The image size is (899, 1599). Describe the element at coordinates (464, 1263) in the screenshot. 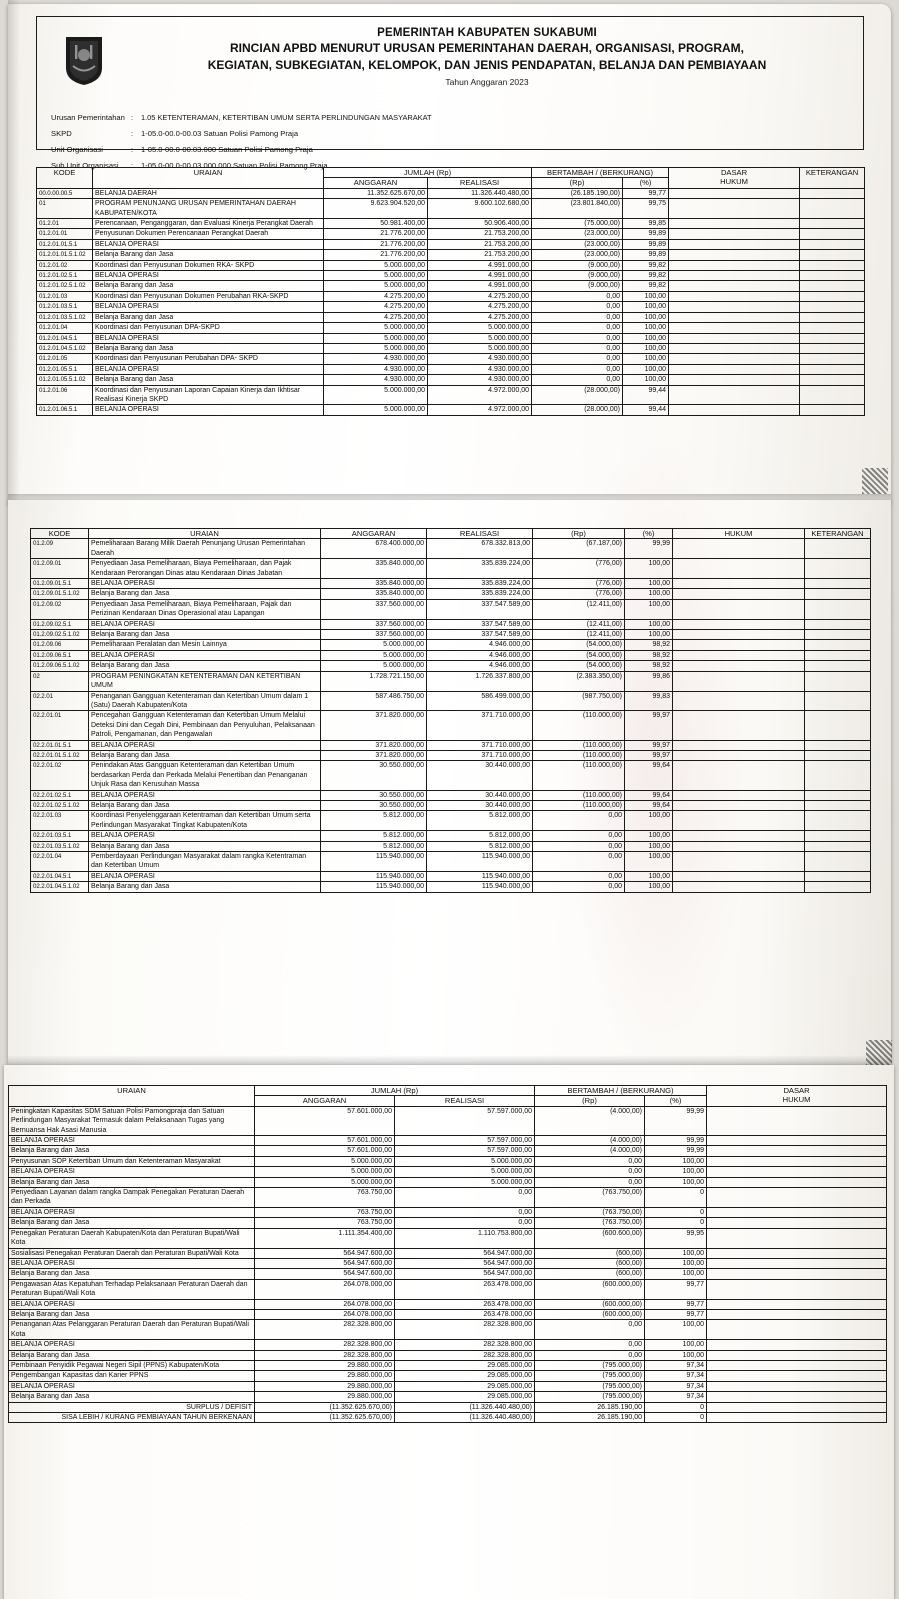

I see `cell-realisasi: 564.947.000,00` at that location.